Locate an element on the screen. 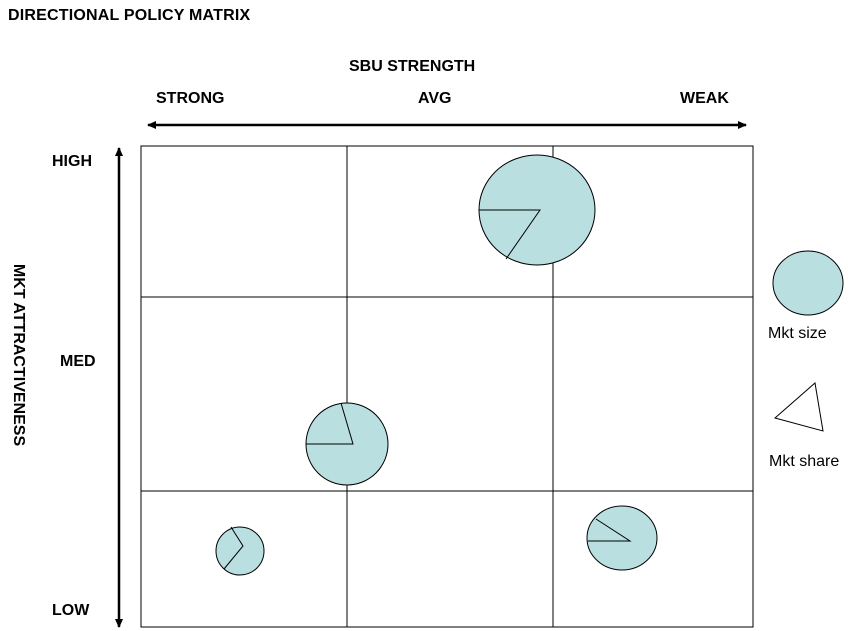 The width and height of the screenshot is (864, 631). x-axis-title: SBU STRENGTH is located at coordinates (412, 66).